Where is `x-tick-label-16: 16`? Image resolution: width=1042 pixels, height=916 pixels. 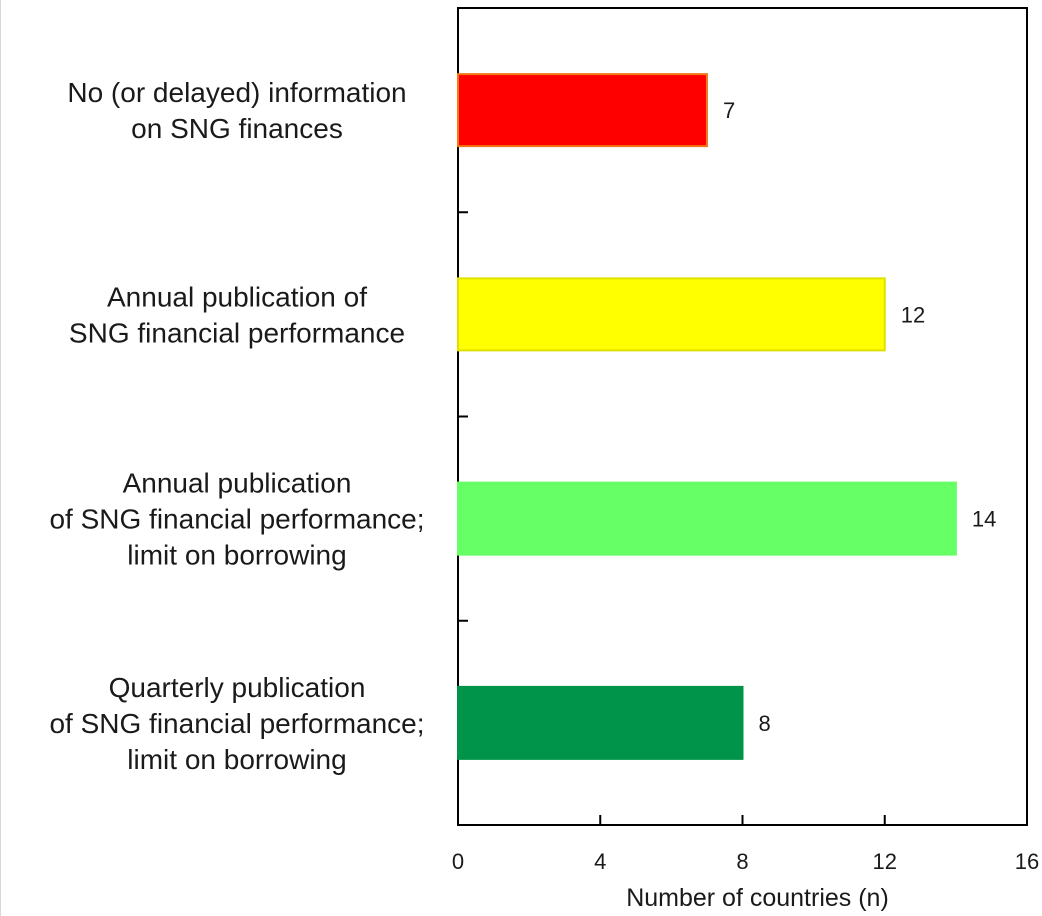 x-tick-label-16: 16 is located at coordinates (1027, 861).